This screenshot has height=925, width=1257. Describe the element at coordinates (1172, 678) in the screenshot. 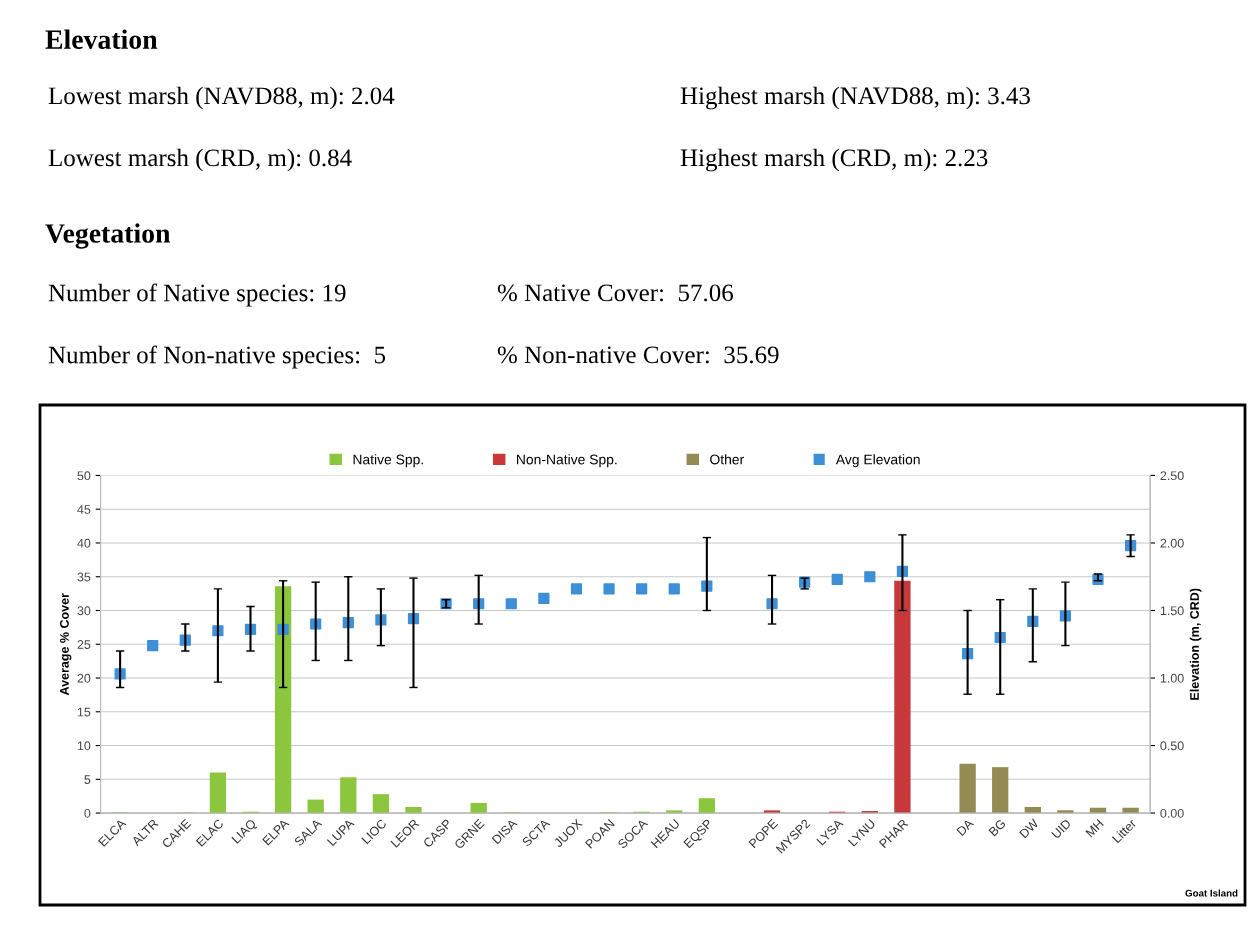

I see `y2-tick-label: 1.00` at that location.